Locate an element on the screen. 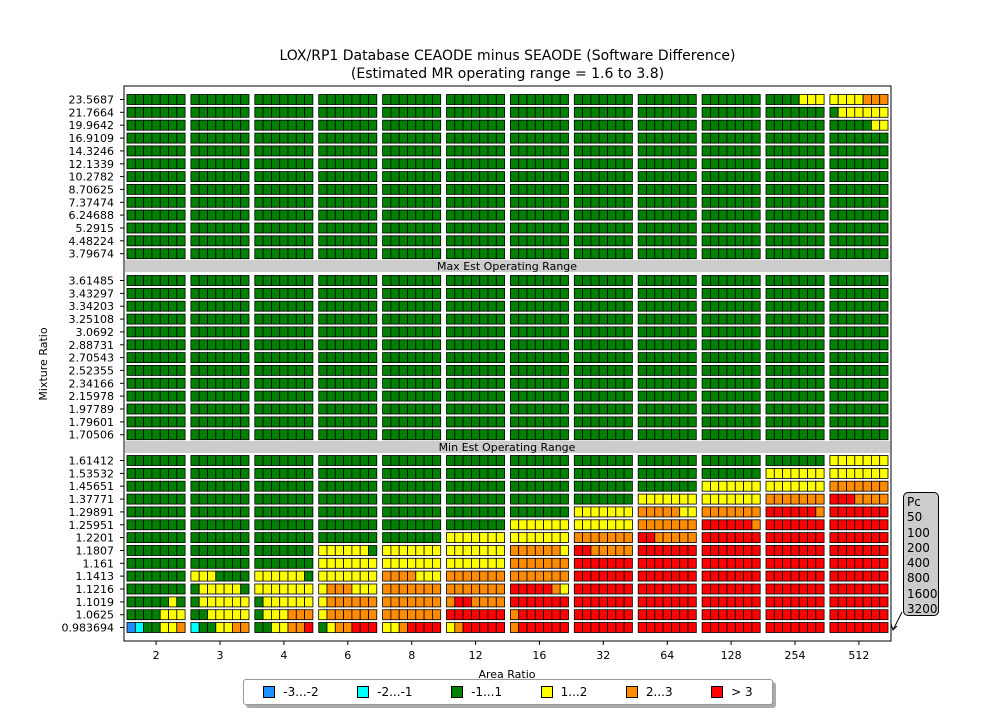  pressure-value: 400 is located at coordinates (918, 563).